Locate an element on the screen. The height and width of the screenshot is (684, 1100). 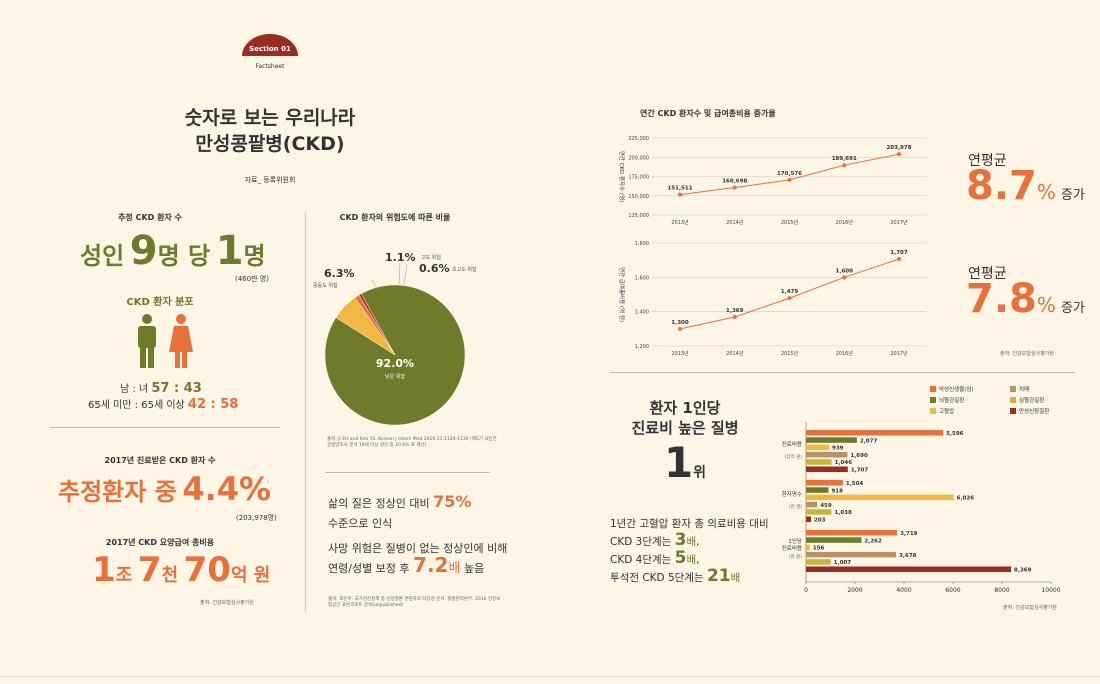
rank-desc1: 1년간 고혈압 환자 총 의료비용 대비 is located at coordinates (689, 524).